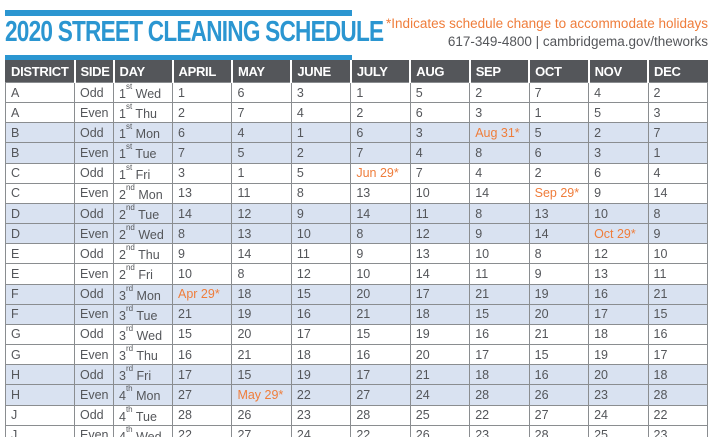 Image resolution: width=713 pixels, height=437 pixels. Describe the element at coordinates (143, 213) in the screenshot. I see `day-cell: 2nd Tue` at that location.